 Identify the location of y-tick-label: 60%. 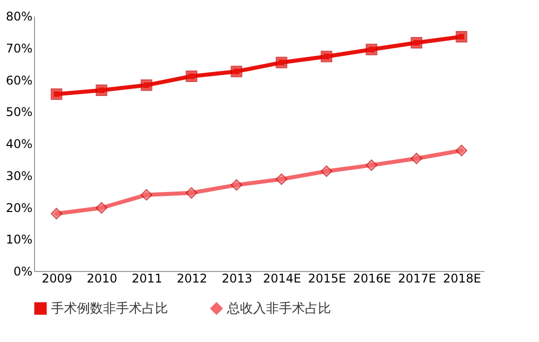
(19, 80).